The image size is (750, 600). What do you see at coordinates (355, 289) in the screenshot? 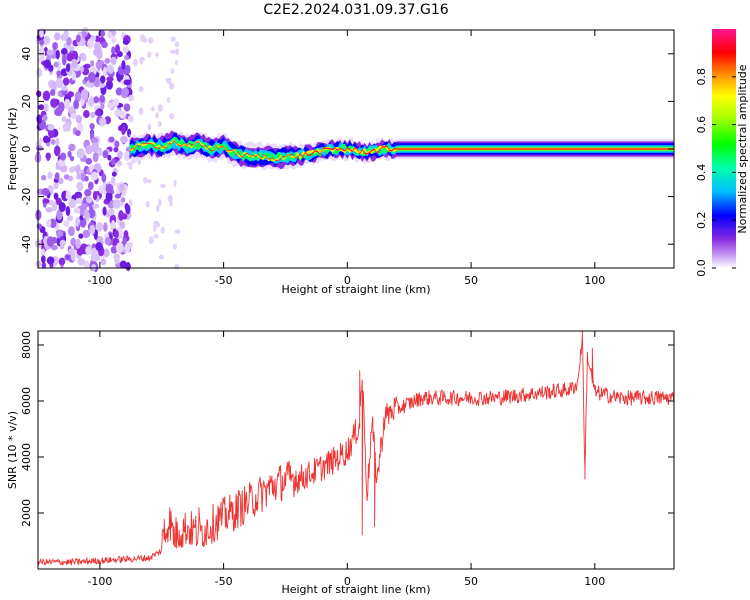
I see `spectrogram-x-label: Height of straight line (km)` at bounding box center [355, 289].